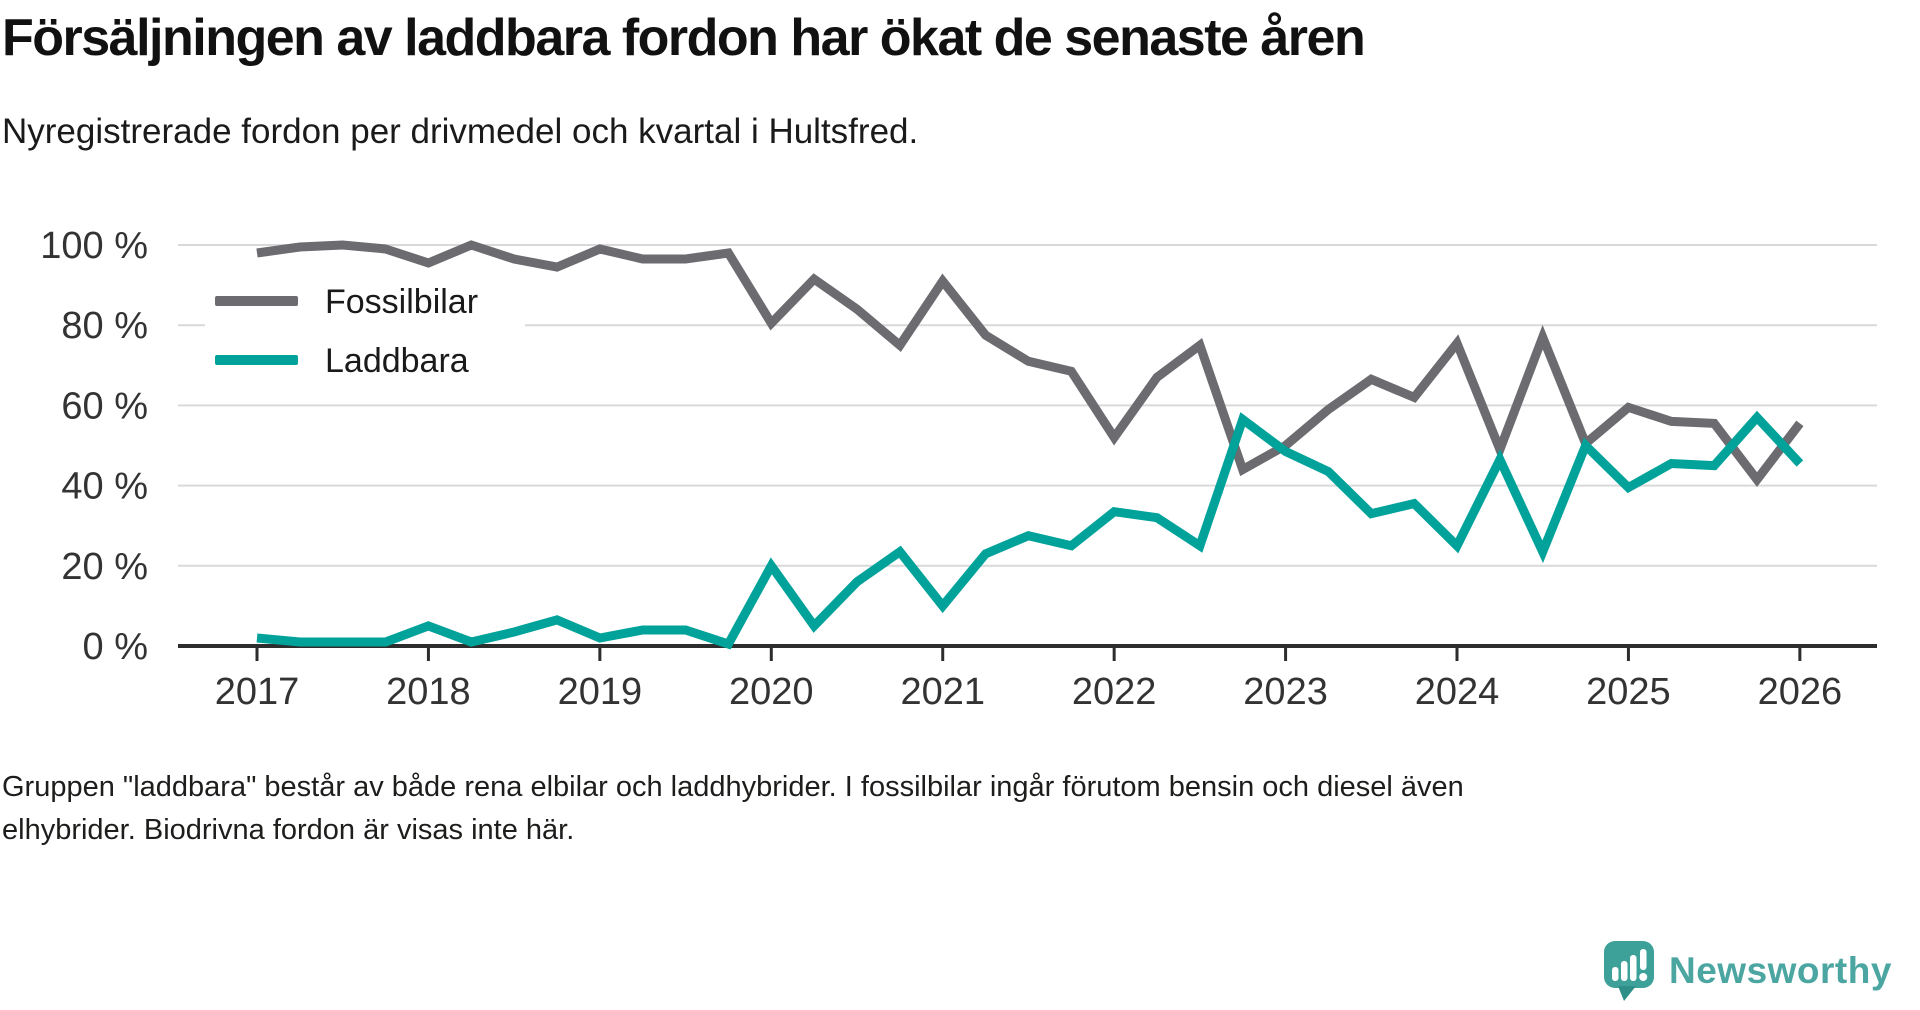 The width and height of the screenshot is (1920, 1010). What do you see at coordinates (600, 692) in the screenshot?
I see `x-axis-label: 2019` at bounding box center [600, 692].